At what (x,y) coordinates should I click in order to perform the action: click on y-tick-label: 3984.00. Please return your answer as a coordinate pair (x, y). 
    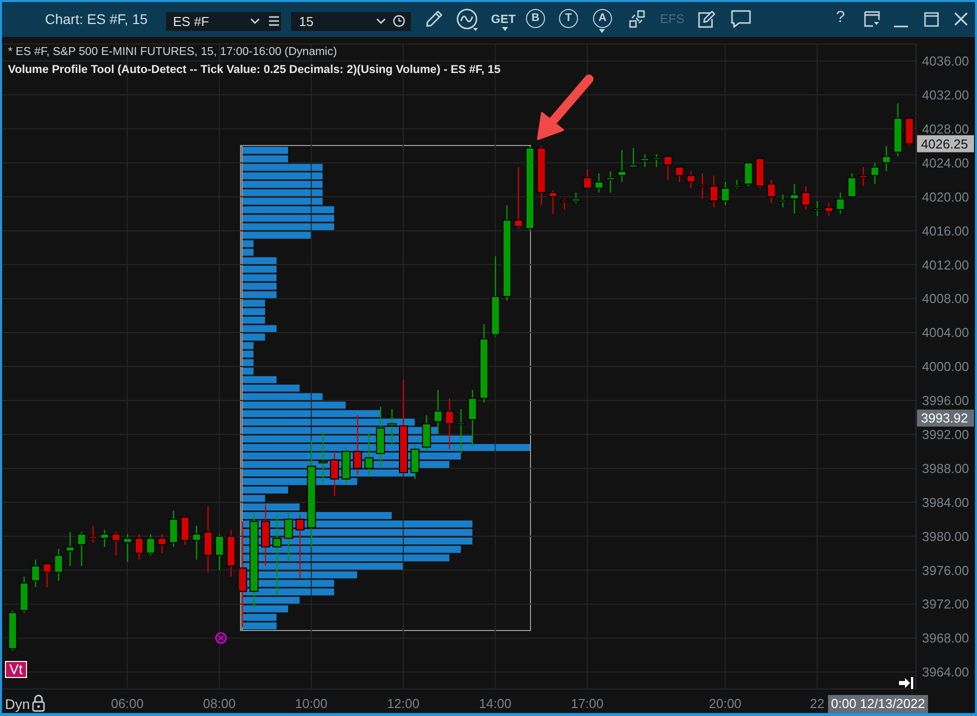
    Looking at the image, I should click on (945, 502).